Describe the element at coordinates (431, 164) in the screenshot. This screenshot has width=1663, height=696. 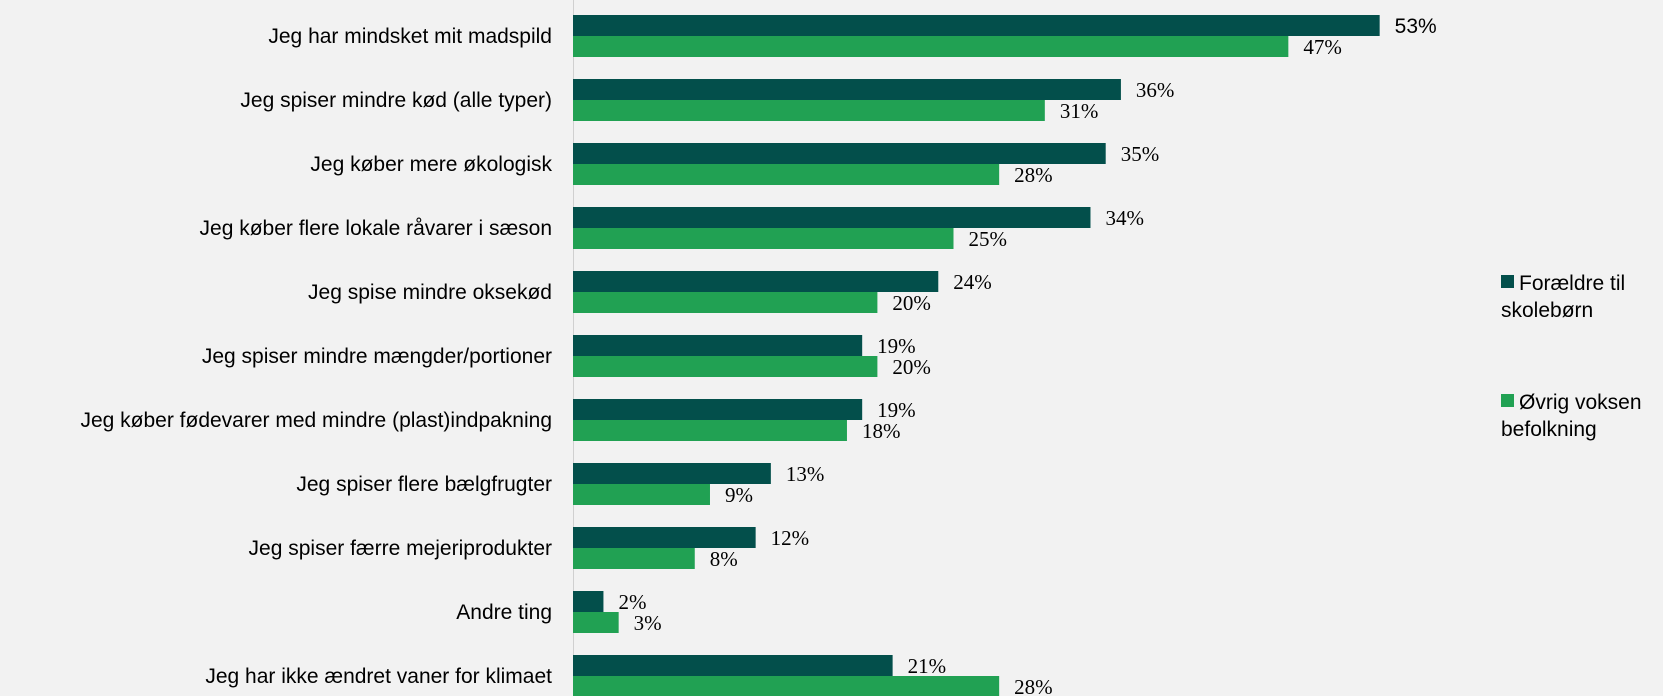
I see `category-label: Jeg køber mere økologisk` at that location.